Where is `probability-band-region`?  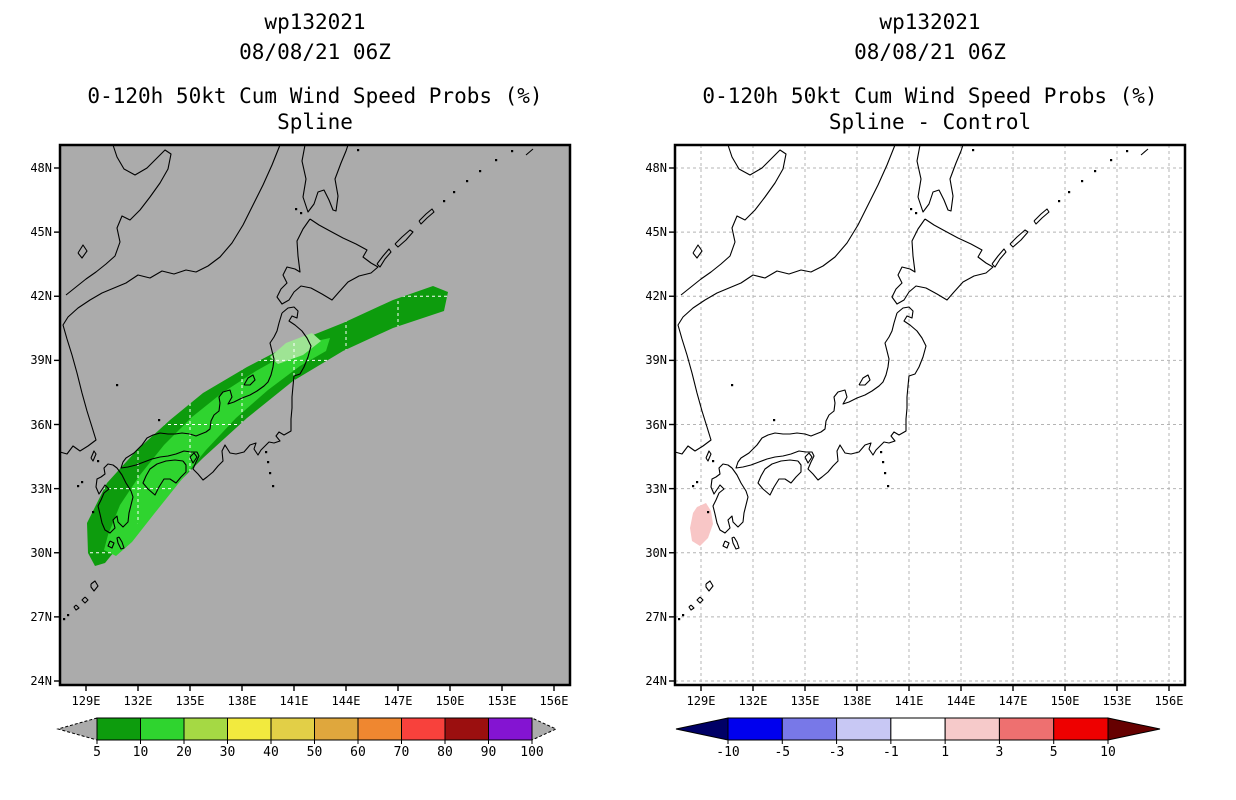
probability-band-region is located at coordinates (217, 447).